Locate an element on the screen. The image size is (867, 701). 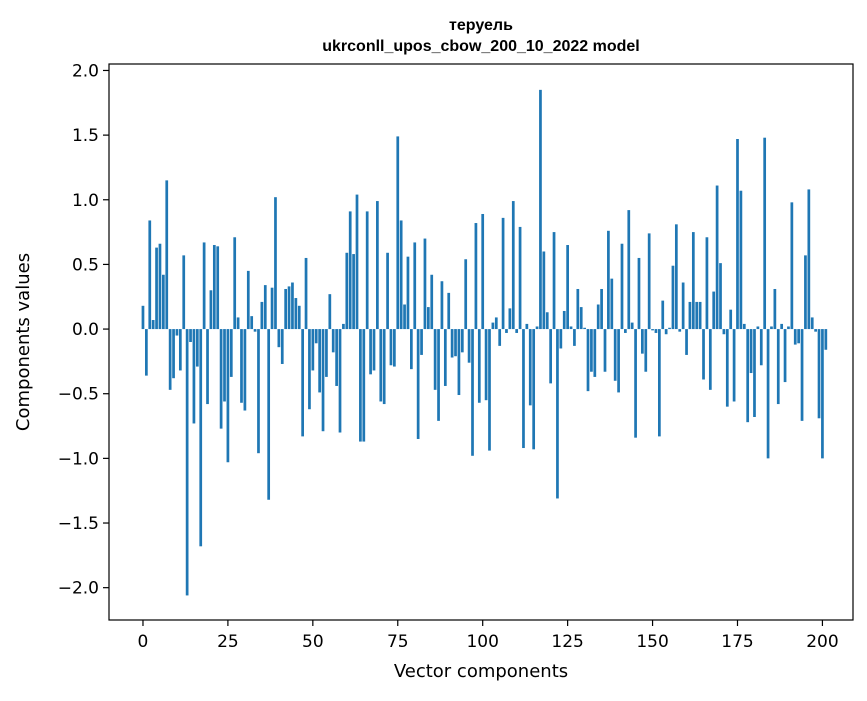
y-axis-label: Components values is located at coordinates (23, 342).